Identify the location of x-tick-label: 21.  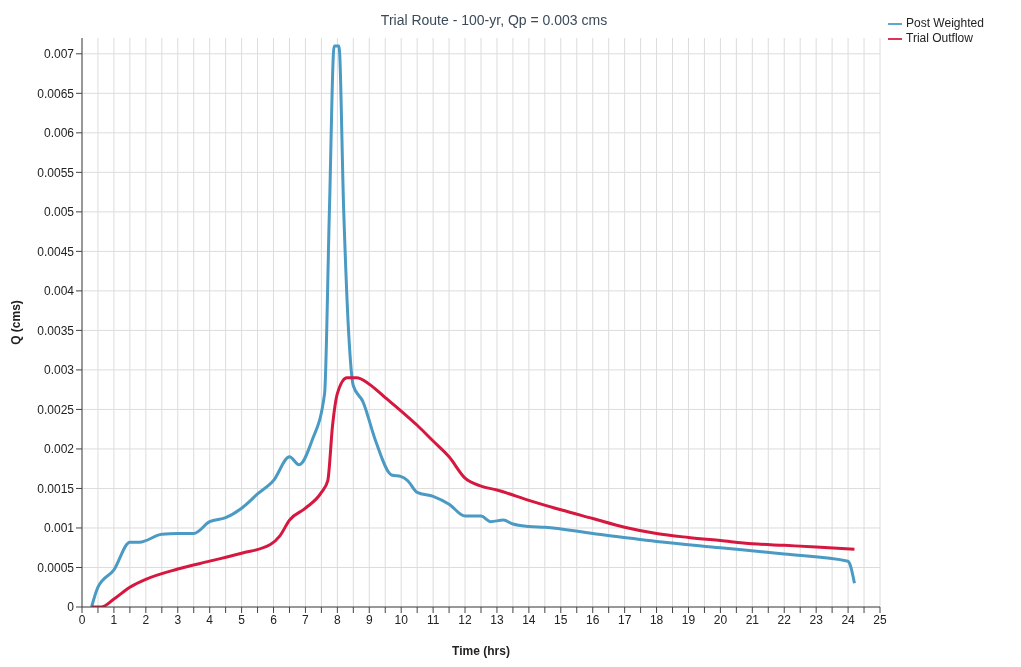
(752, 619).